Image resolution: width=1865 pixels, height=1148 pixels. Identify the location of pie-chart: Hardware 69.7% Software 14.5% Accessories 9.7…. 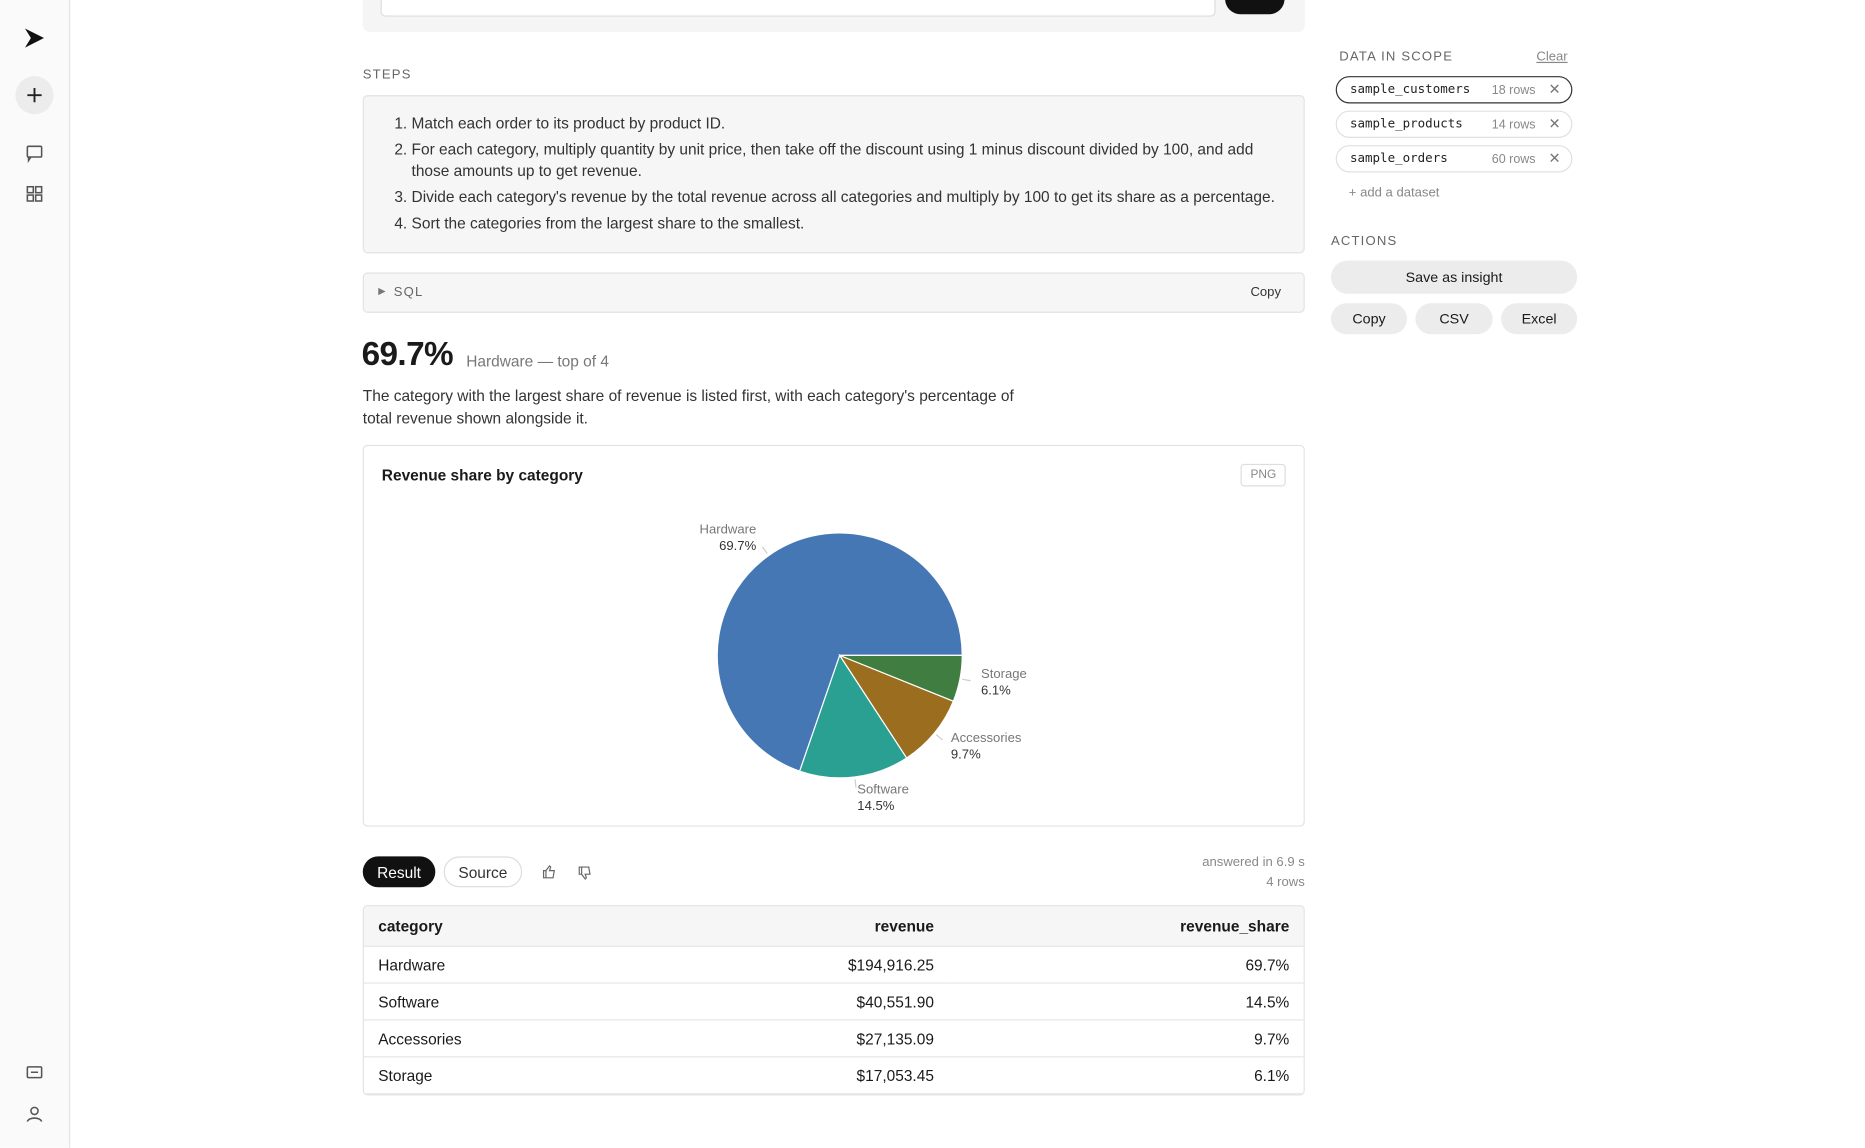
(863, 667).